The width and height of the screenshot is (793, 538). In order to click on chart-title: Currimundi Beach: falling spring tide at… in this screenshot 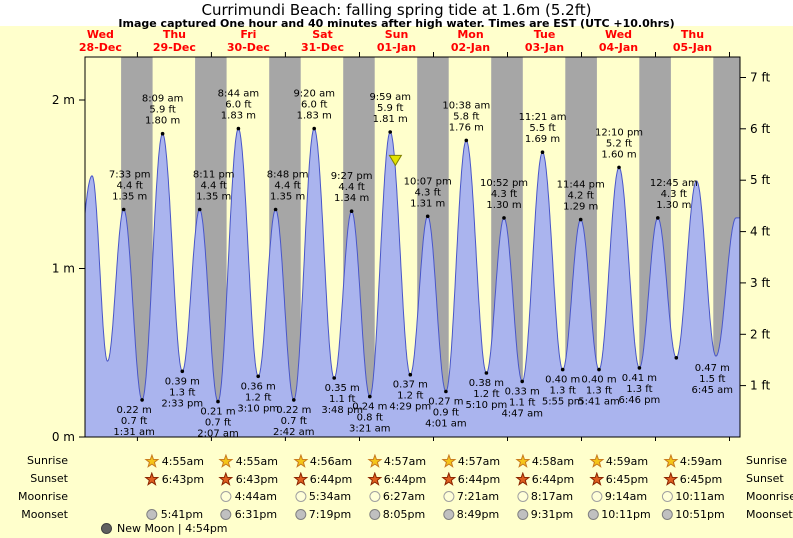, I will do `click(396, 10)`.